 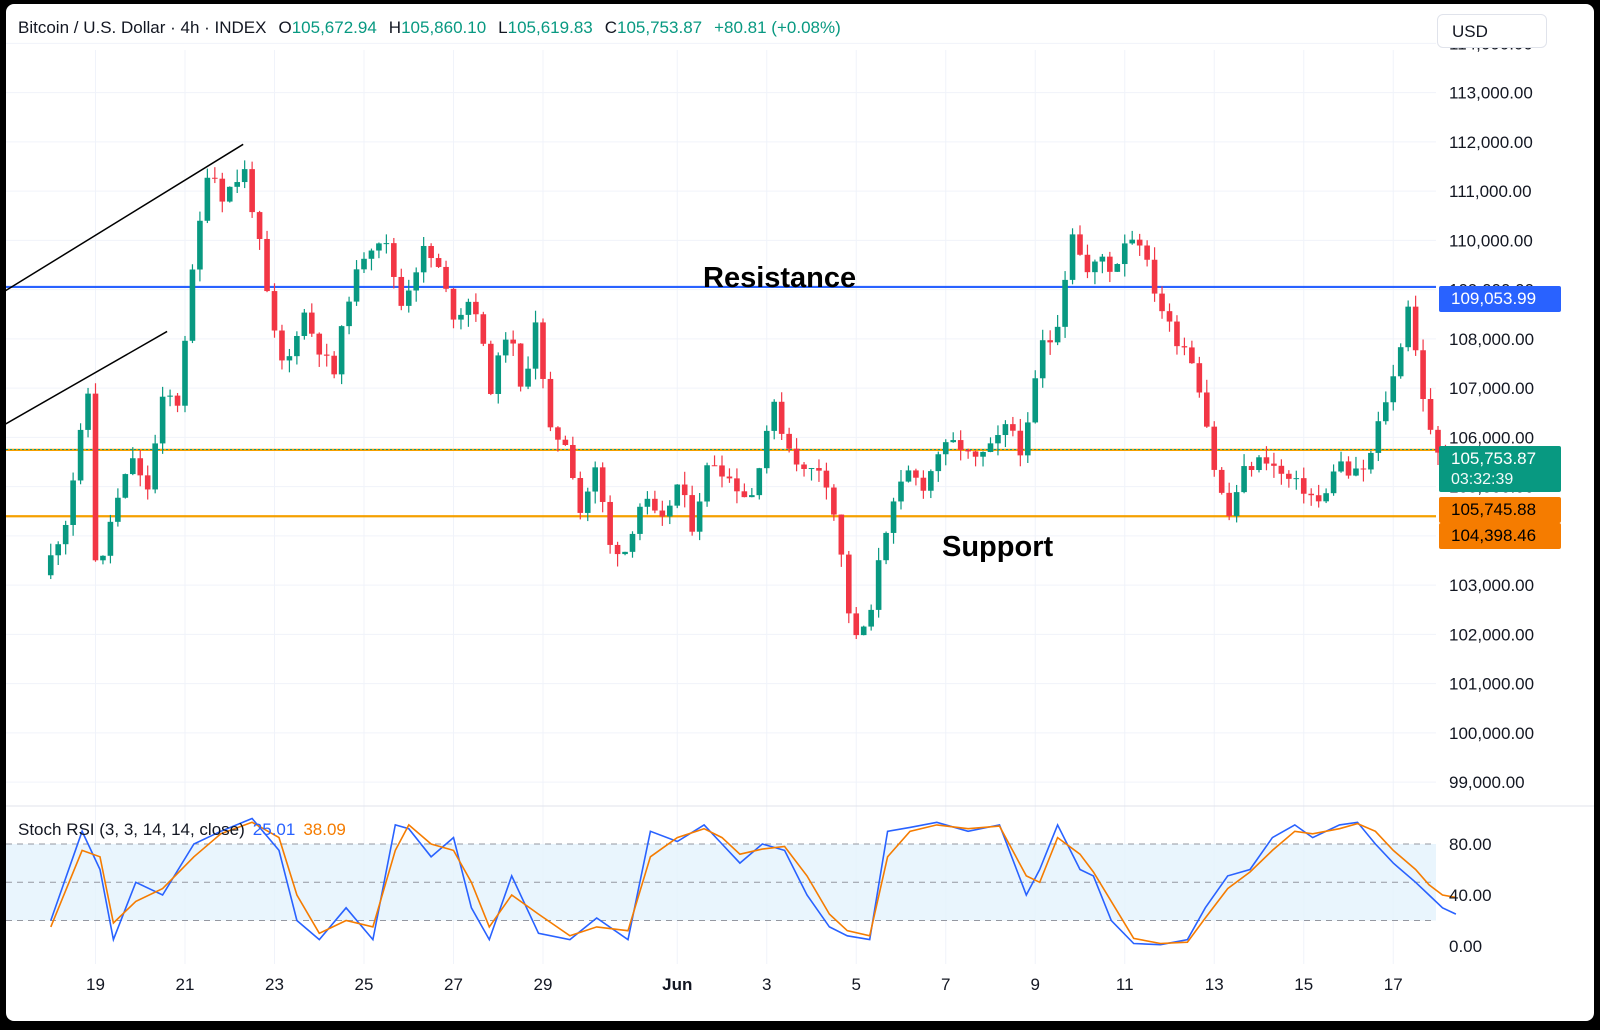 What do you see at coordinates (998, 547) in the screenshot?
I see `support-annotation: Support` at bounding box center [998, 547].